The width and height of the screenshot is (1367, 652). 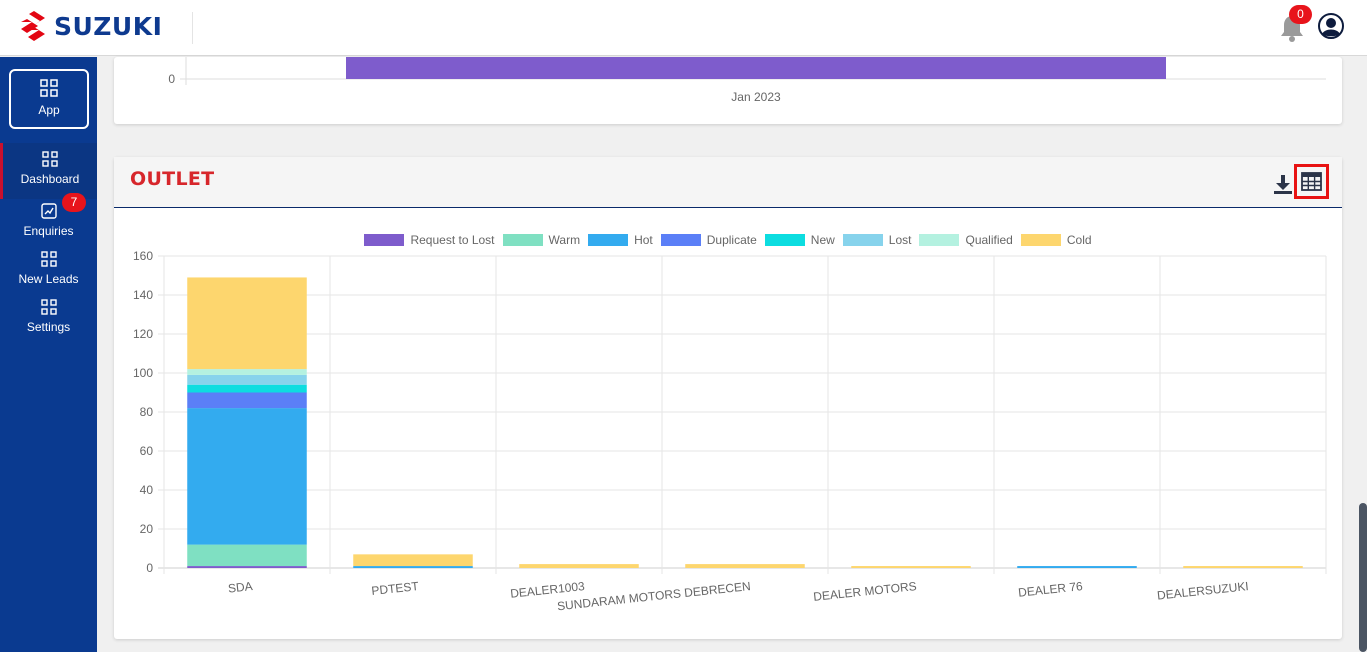 I want to click on x-tick-label: SUNDARAM MOTORS DEBRECEN, so click(x=653, y=596).